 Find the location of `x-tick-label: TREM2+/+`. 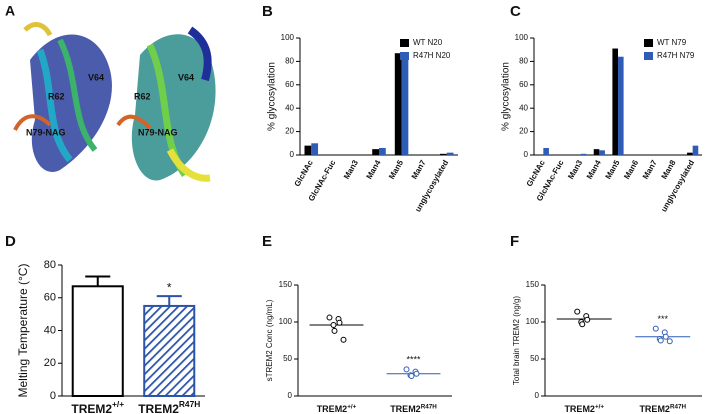

x-tick-label: TREM2+/+ is located at coordinates (97, 406).